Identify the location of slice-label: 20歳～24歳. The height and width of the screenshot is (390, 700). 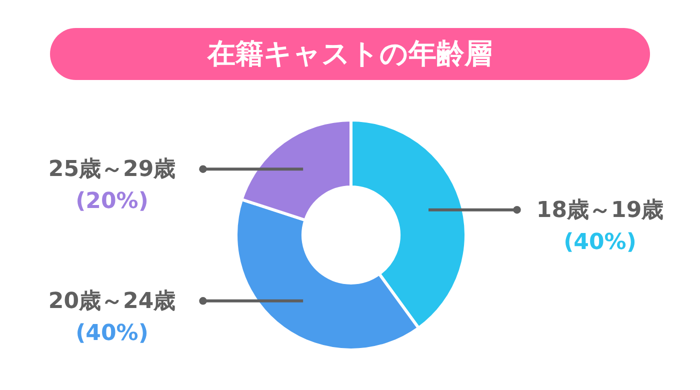
(112, 301).